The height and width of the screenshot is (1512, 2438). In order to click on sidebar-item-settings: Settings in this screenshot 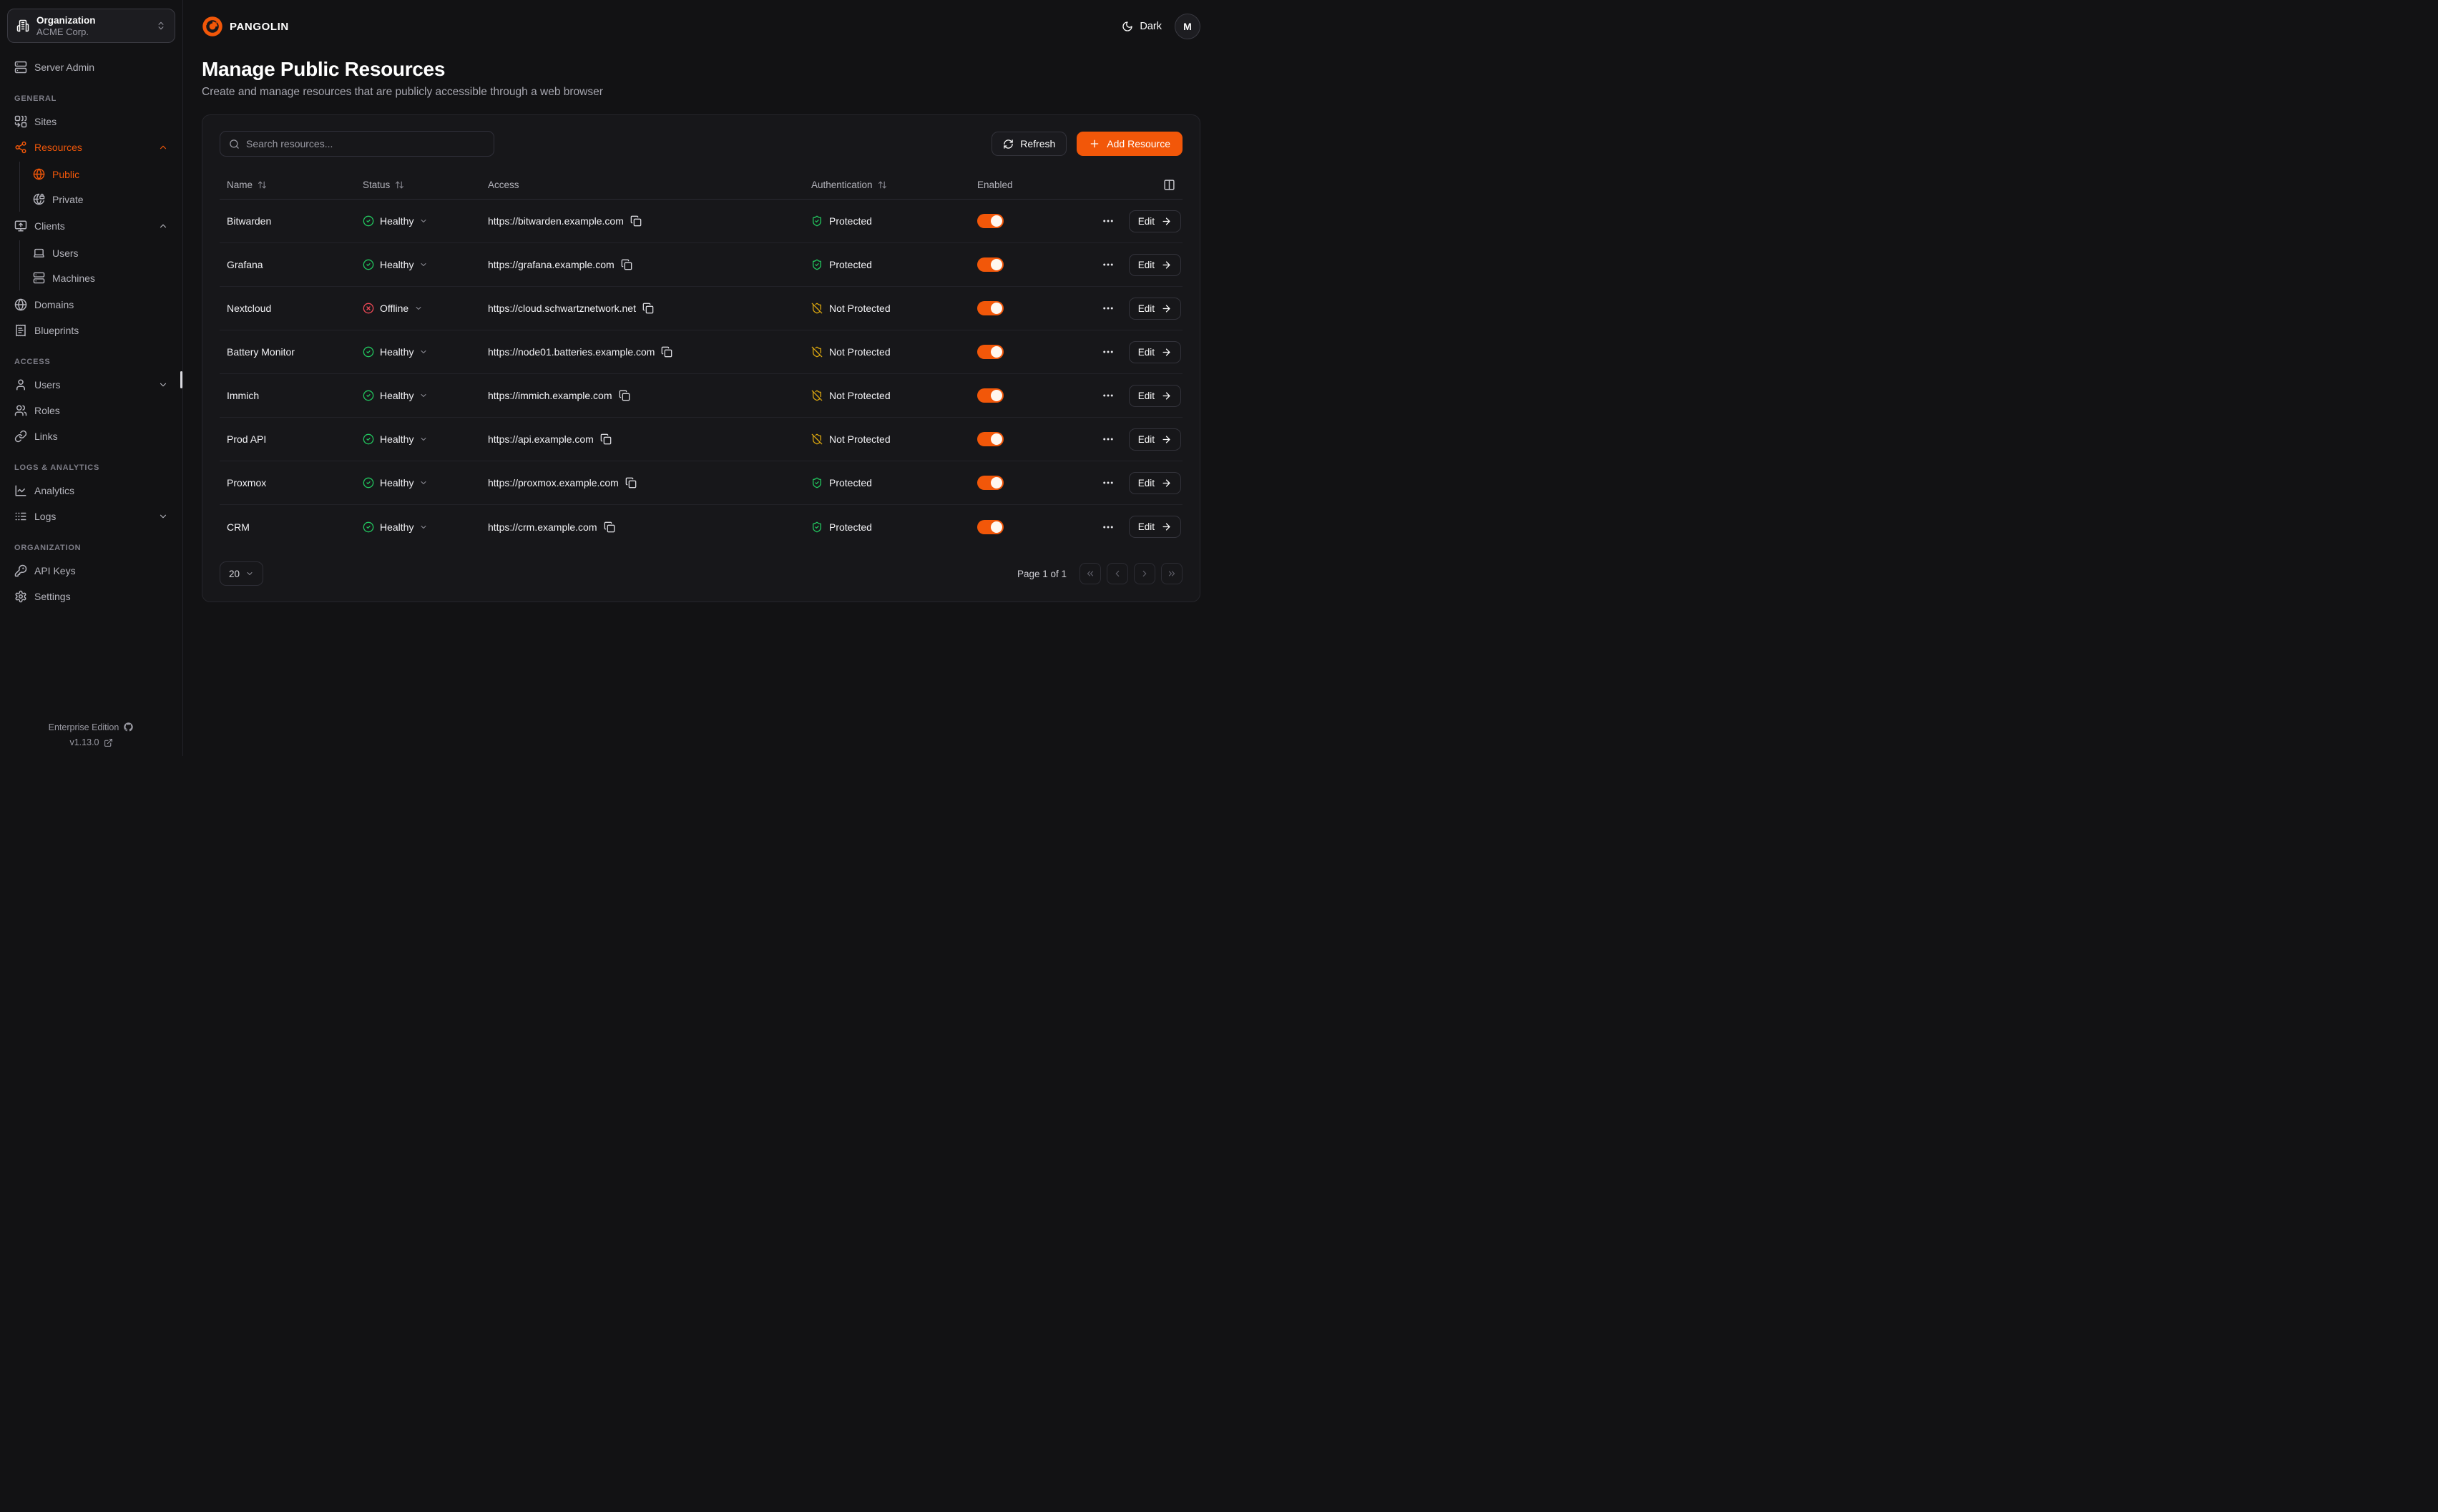, I will do `click(91, 596)`.